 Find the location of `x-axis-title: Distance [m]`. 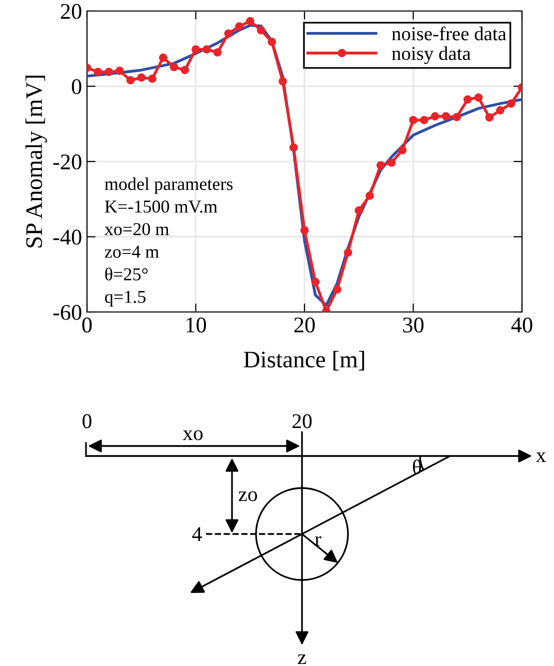

x-axis-title: Distance [m] is located at coordinates (304, 360).